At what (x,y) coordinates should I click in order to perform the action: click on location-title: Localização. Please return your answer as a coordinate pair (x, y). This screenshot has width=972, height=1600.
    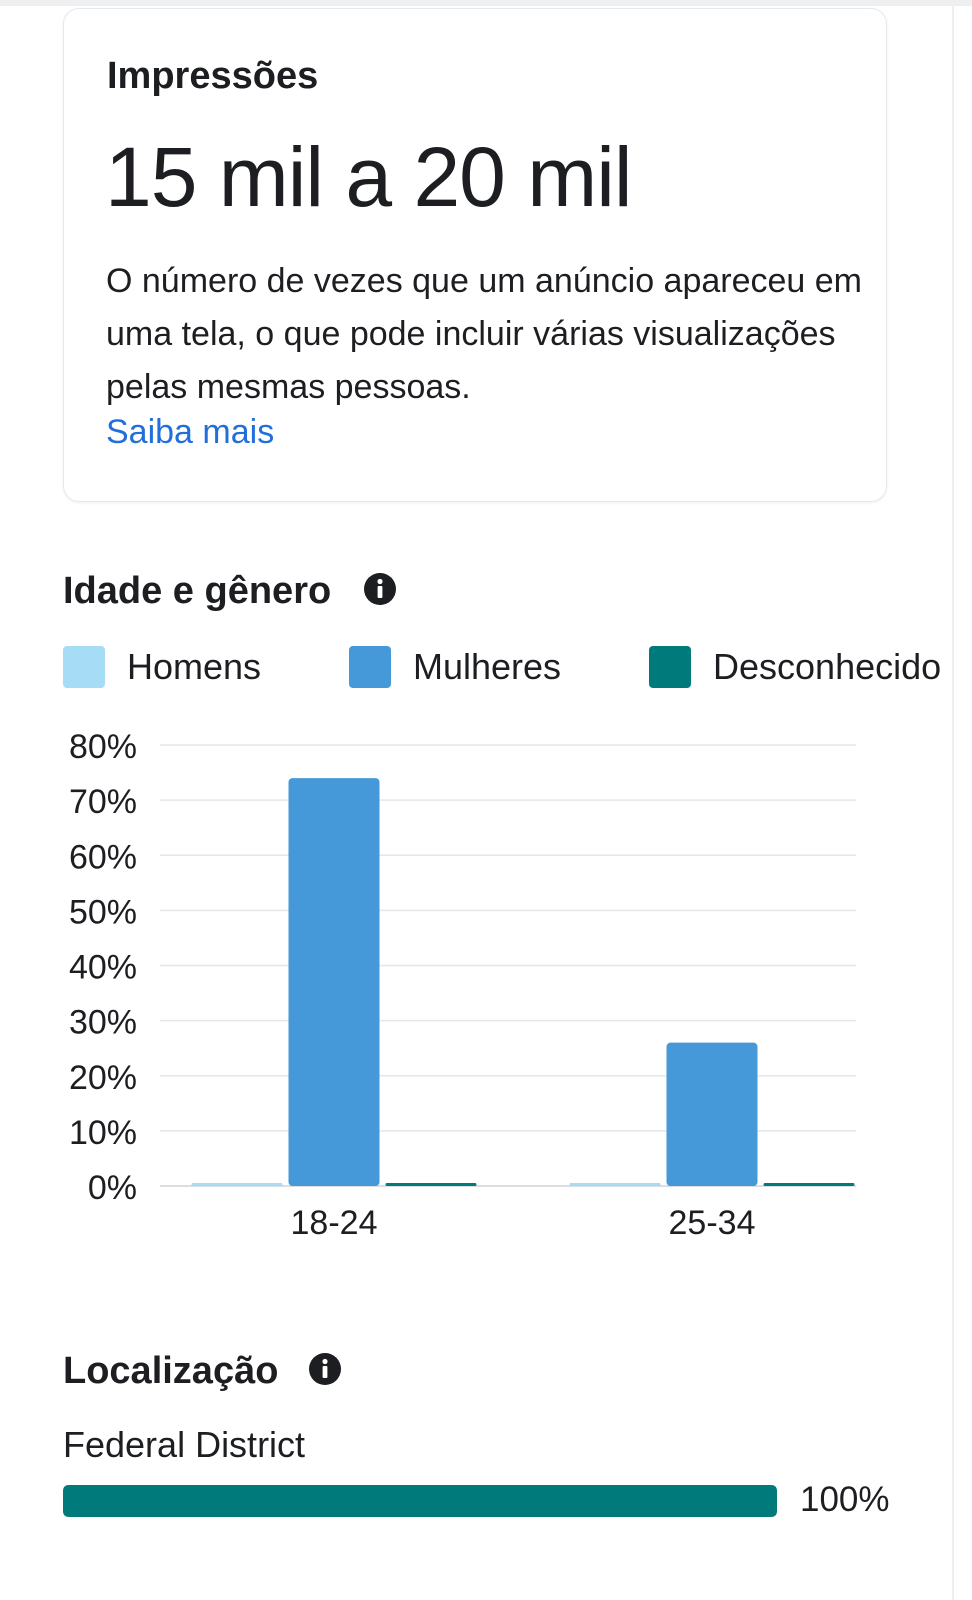
    Looking at the image, I should click on (171, 1371).